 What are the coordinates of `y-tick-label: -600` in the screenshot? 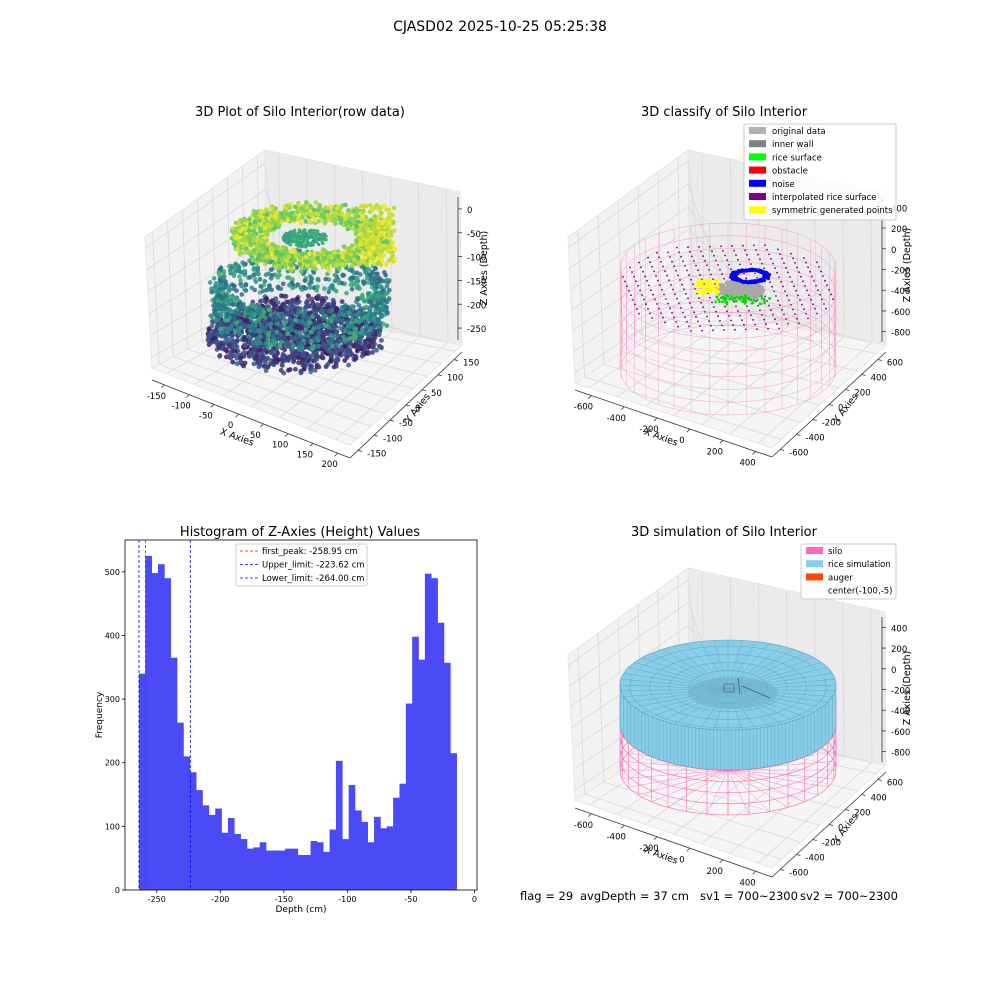 It's located at (798, 454).